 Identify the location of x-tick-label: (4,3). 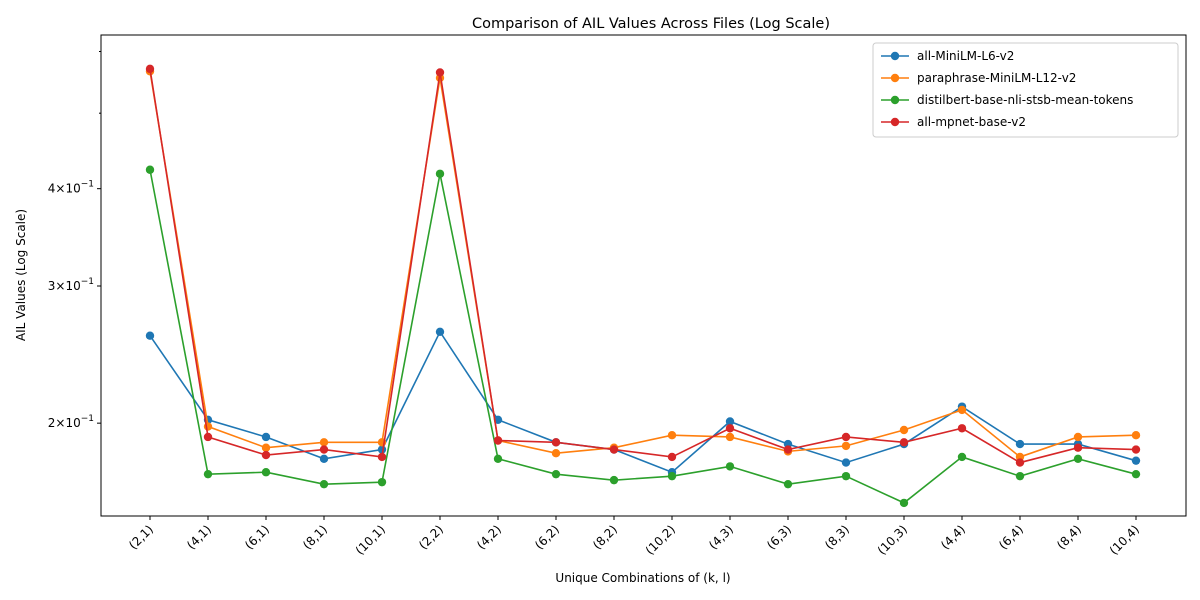
(721, 537).